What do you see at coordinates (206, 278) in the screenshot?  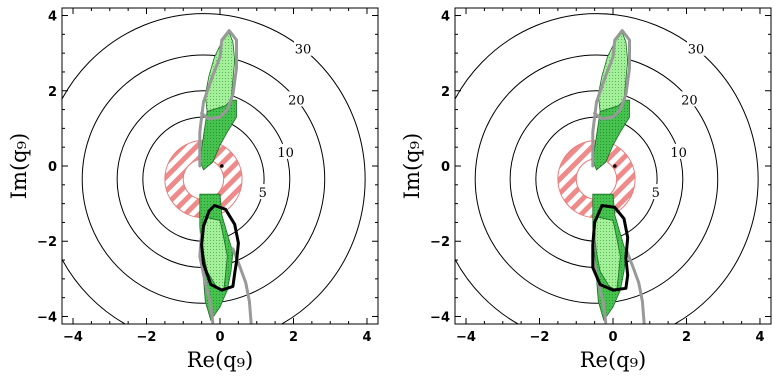 I see `gray-lower-curve` at bounding box center [206, 278].